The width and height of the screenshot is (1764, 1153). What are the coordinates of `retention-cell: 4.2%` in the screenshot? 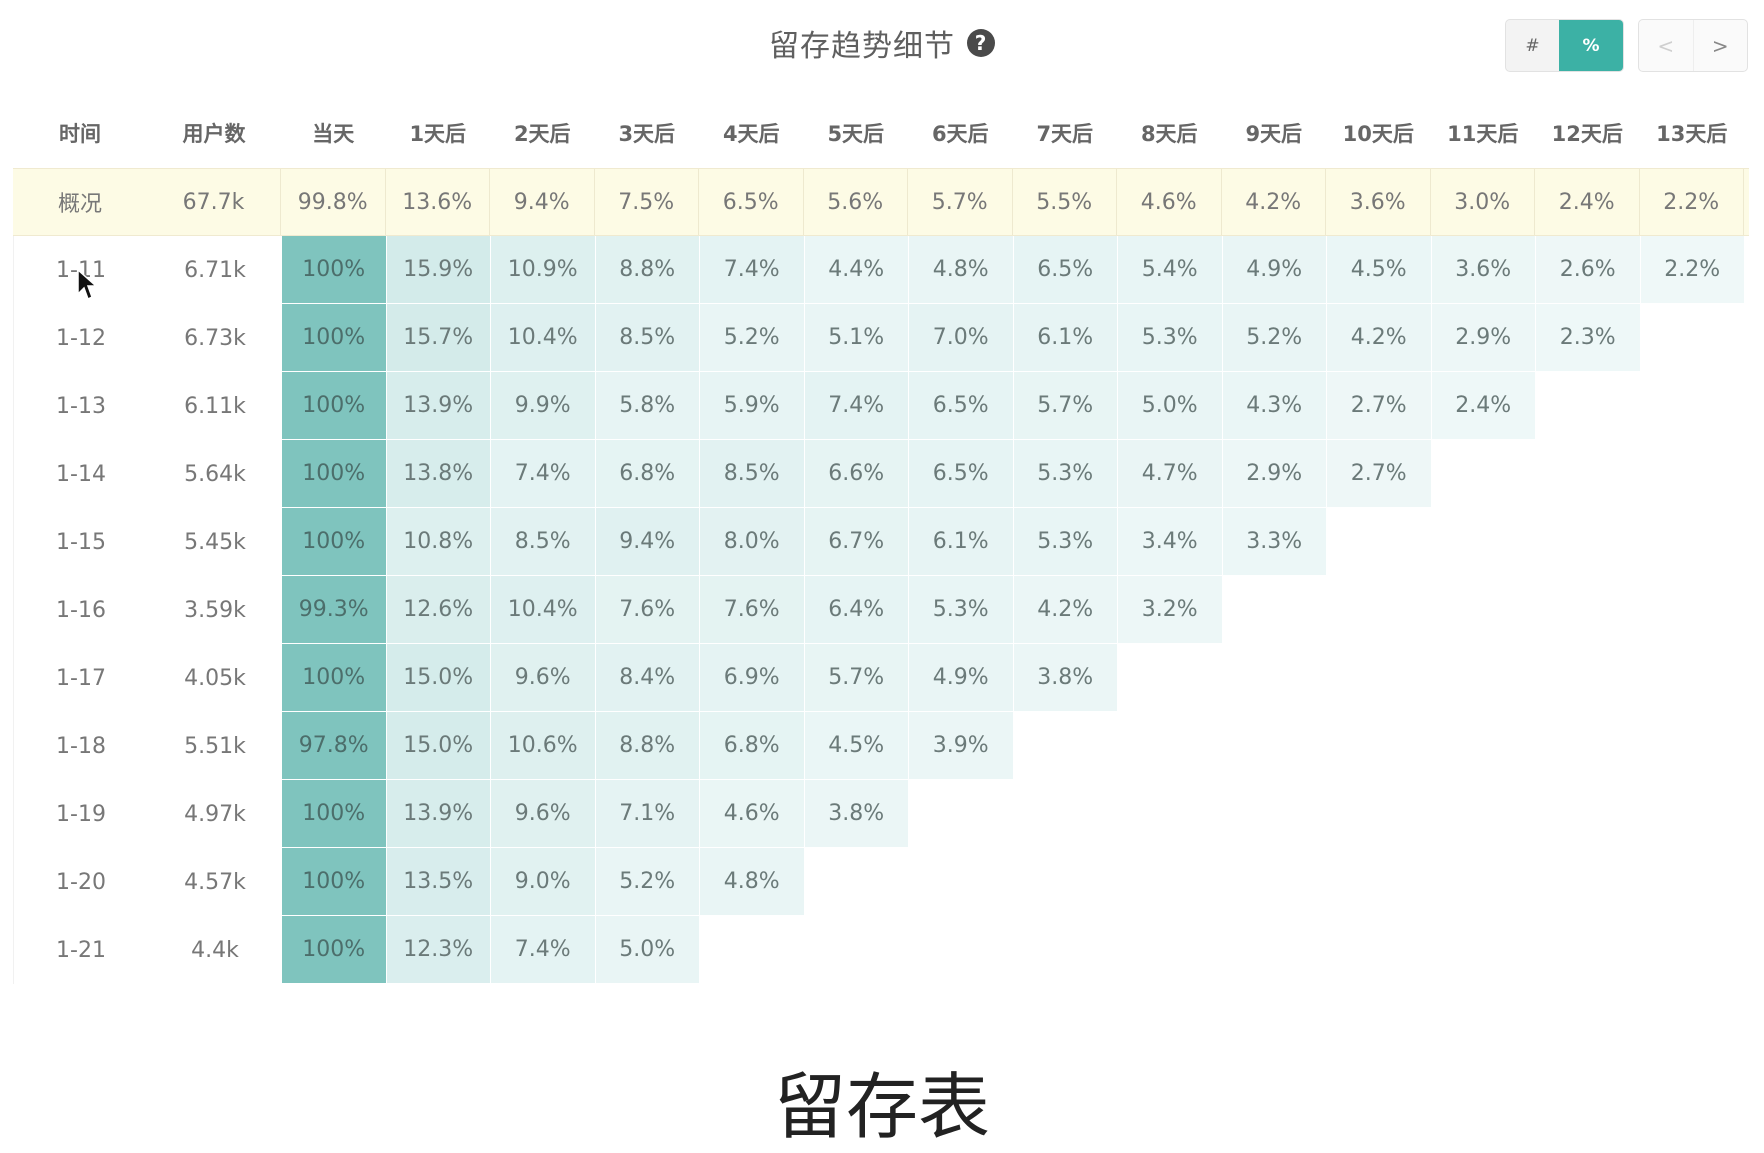 It's located at (1379, 338).